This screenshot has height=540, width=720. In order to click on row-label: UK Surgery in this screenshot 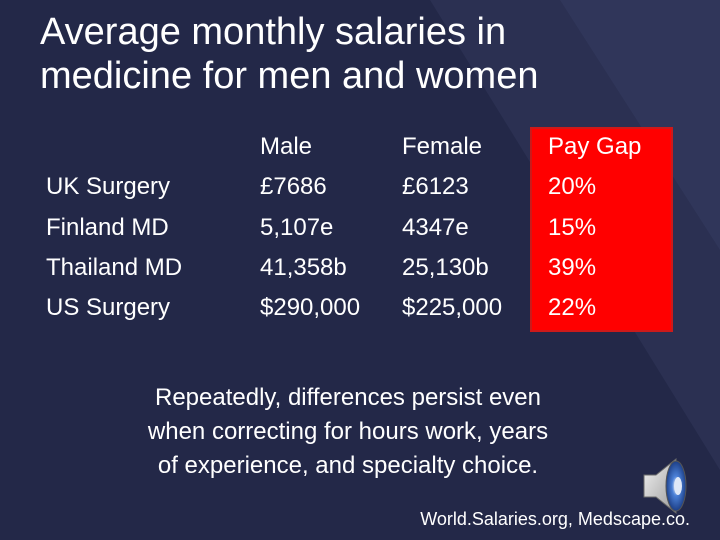, I will do `click(108, 186)`.